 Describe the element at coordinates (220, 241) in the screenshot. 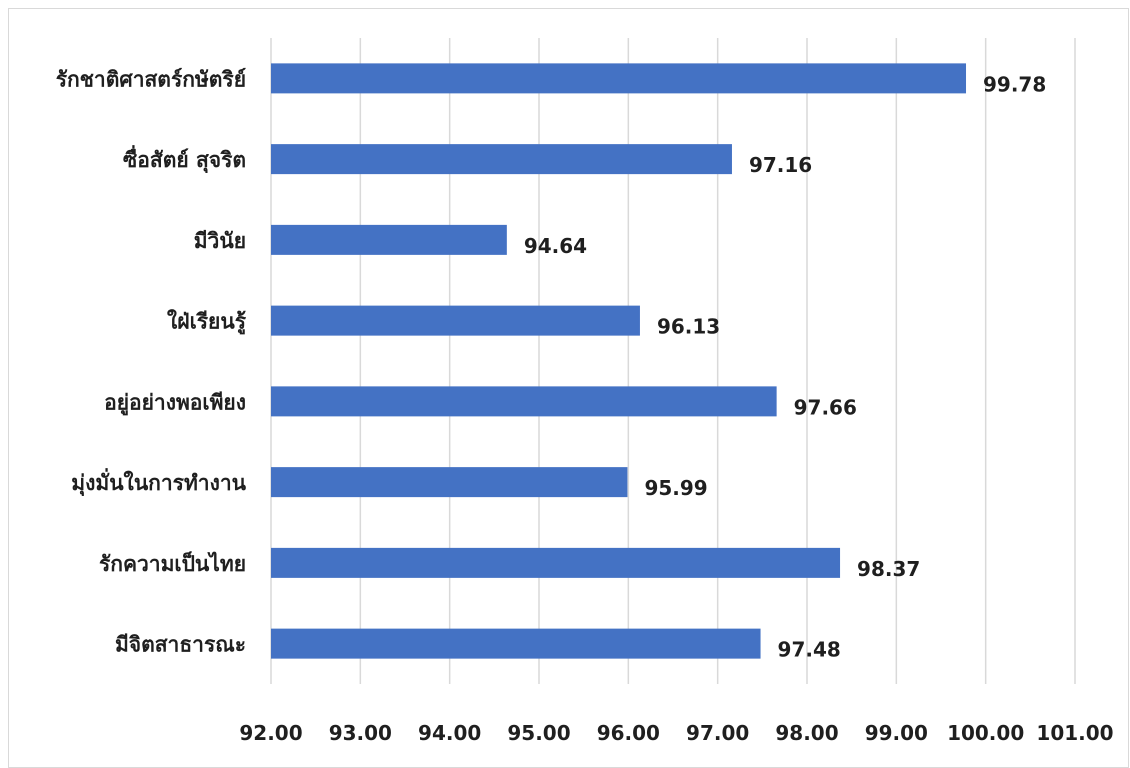

I see `category-label: มีวินัย` at that location.